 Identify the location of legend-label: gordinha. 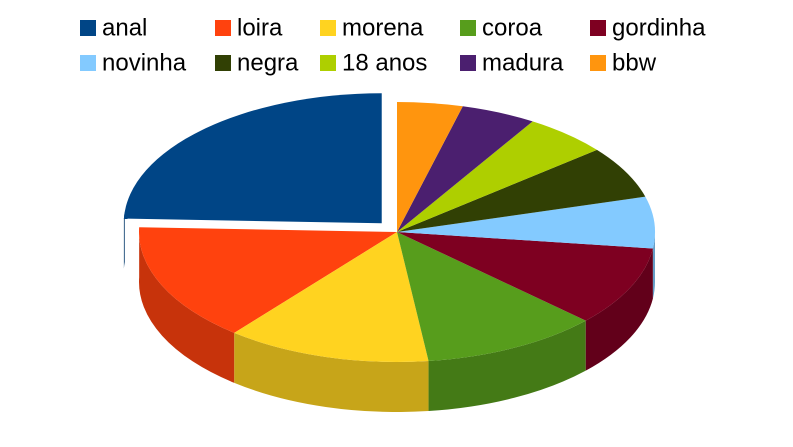
(659, 27).